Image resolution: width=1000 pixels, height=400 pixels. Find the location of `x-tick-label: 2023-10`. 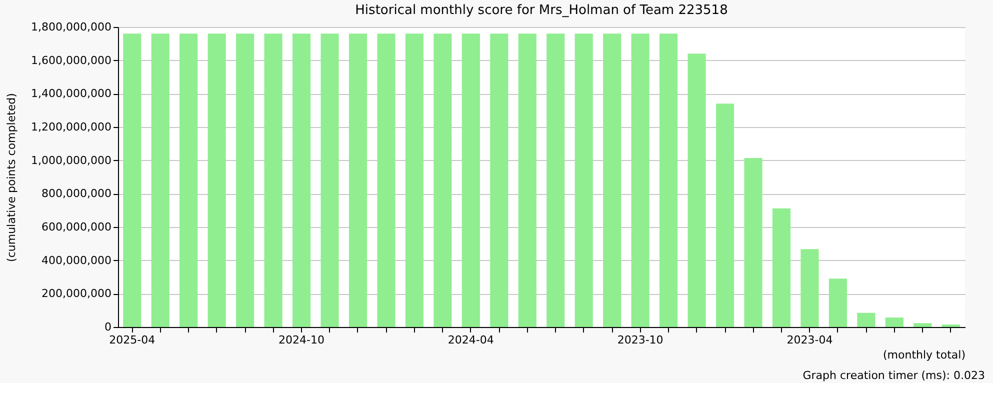

x-tick-label: 2023-10 is located at coordinates (640, 340).